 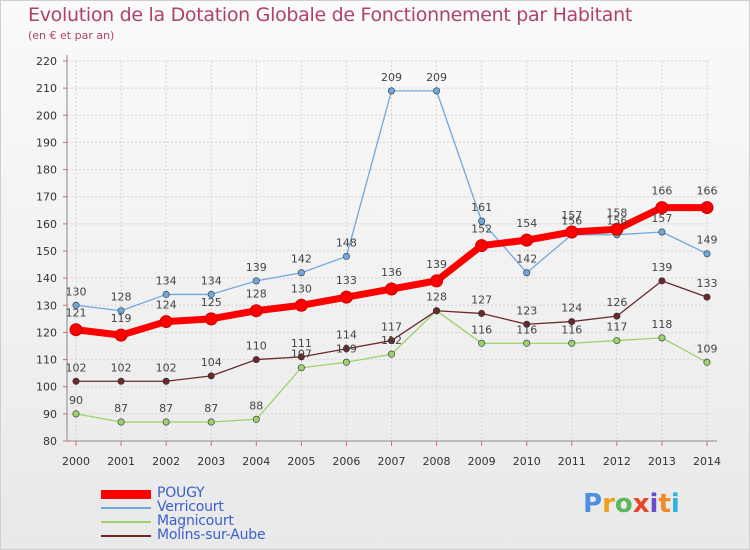 I want to click on legend-item: Verricourt, so click(x=251, y=507).